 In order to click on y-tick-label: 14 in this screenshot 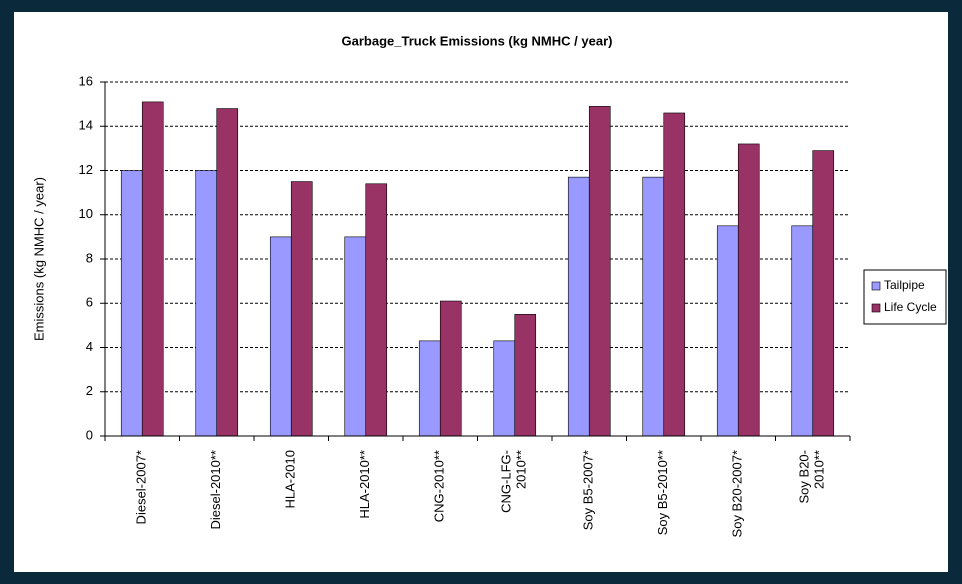, I will do `click(86, 125)`.